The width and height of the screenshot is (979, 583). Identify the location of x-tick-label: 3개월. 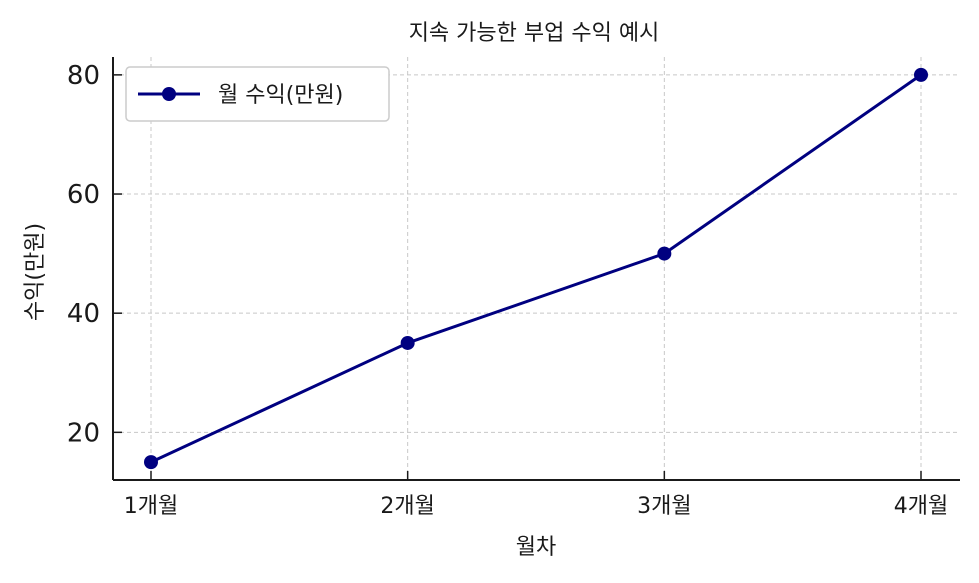
(664, 506).